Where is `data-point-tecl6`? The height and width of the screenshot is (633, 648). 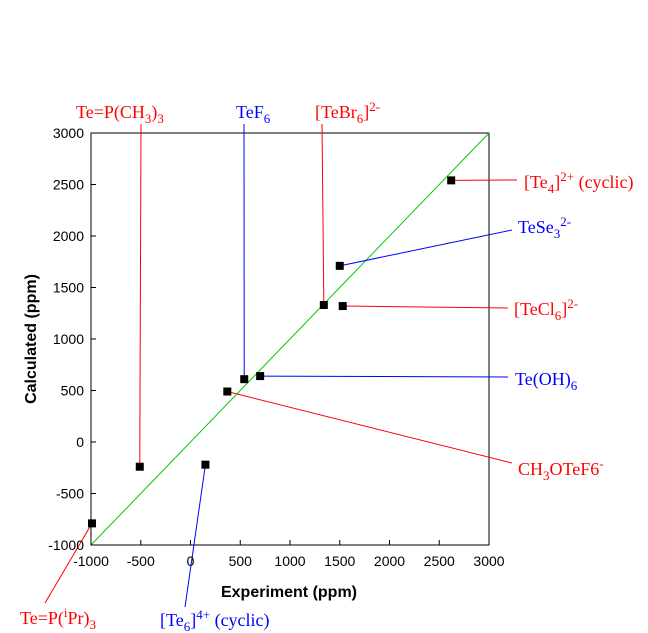
data-point-tecl6 is located at coordinates (342, 306).